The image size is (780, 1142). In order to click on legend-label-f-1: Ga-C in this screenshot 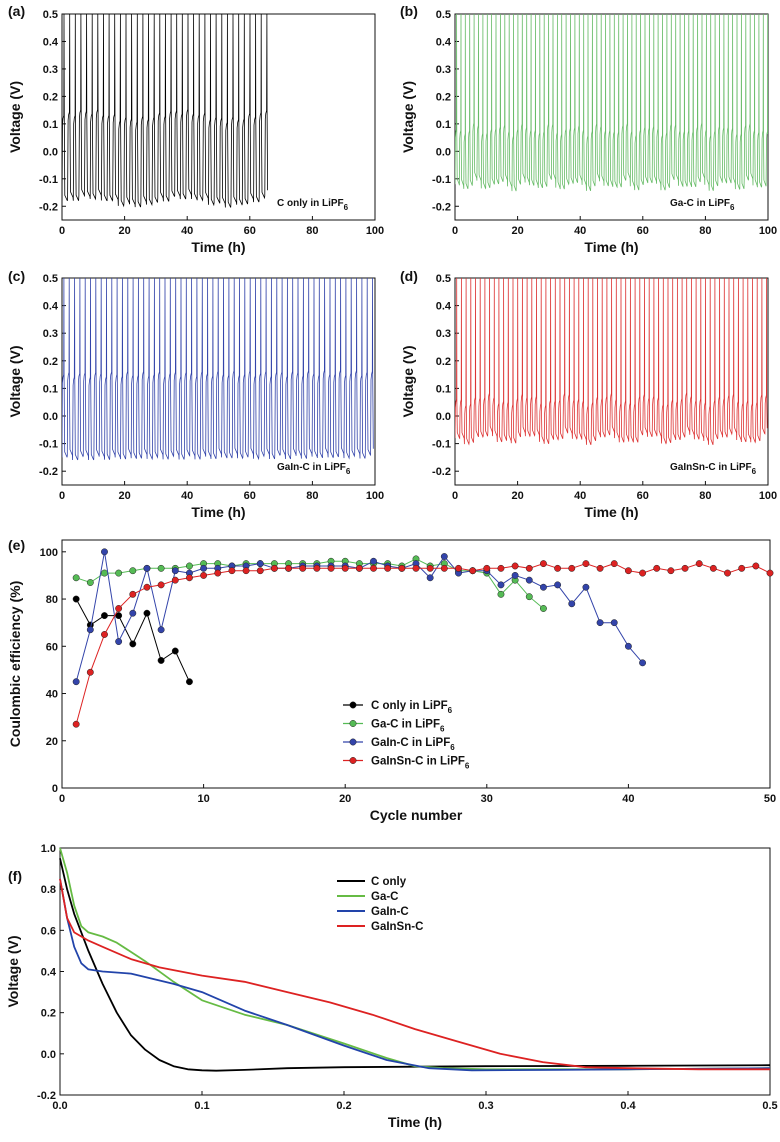, I will do `click(384, 897)`.